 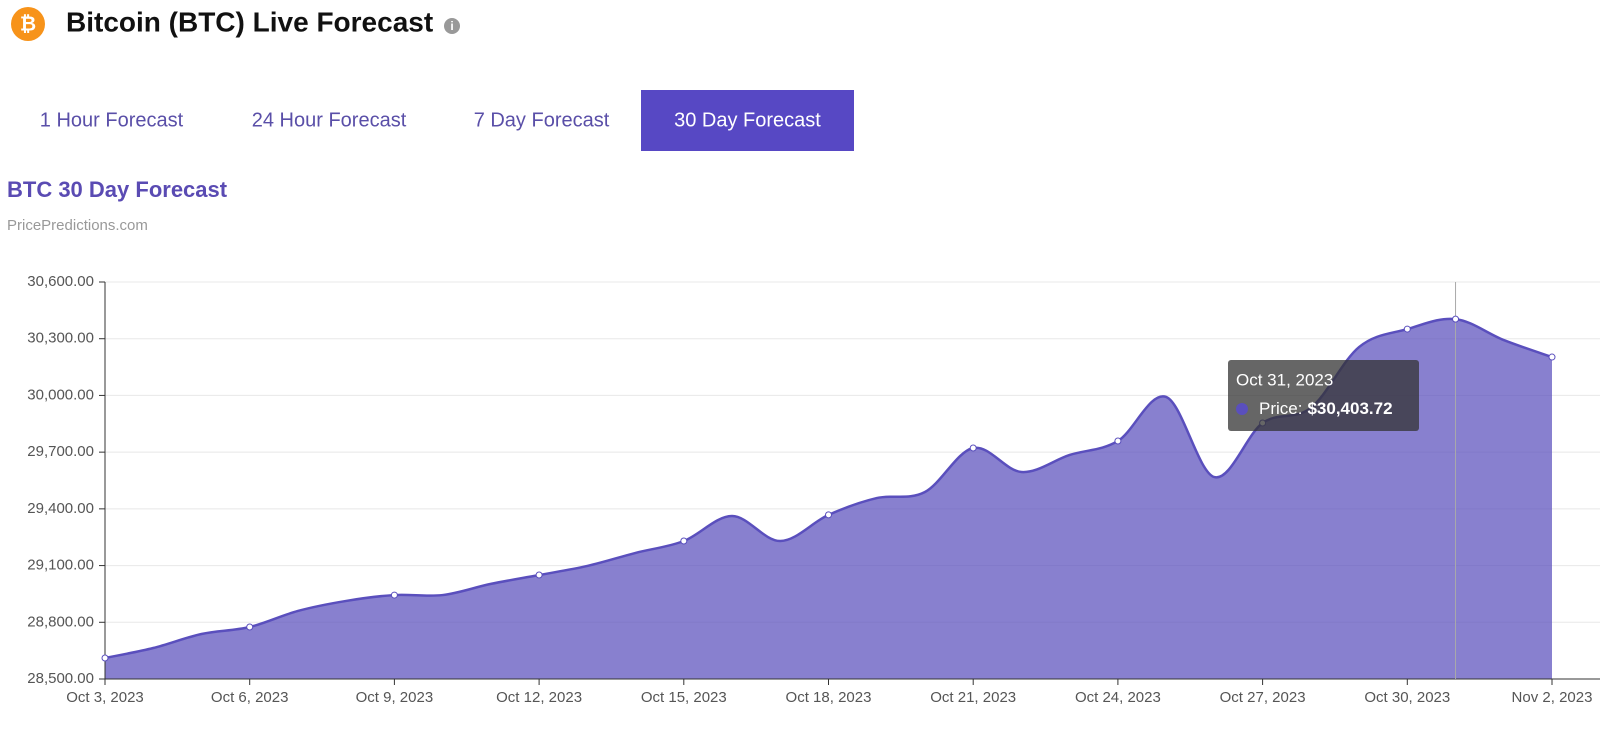 I want to click on bitcoin-symbol: ₿, so click(x=28, y=24).